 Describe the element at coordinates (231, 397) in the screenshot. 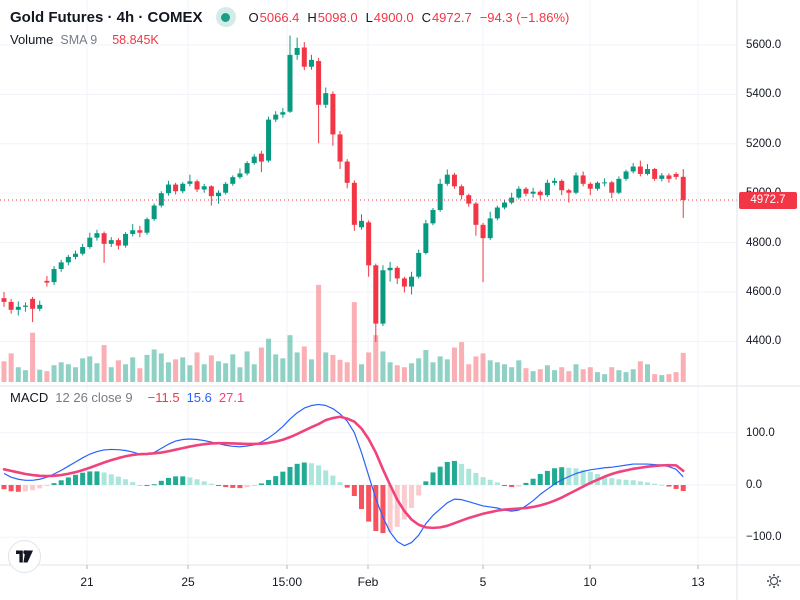

I see `macd-signal-value: 27.1` at that location.